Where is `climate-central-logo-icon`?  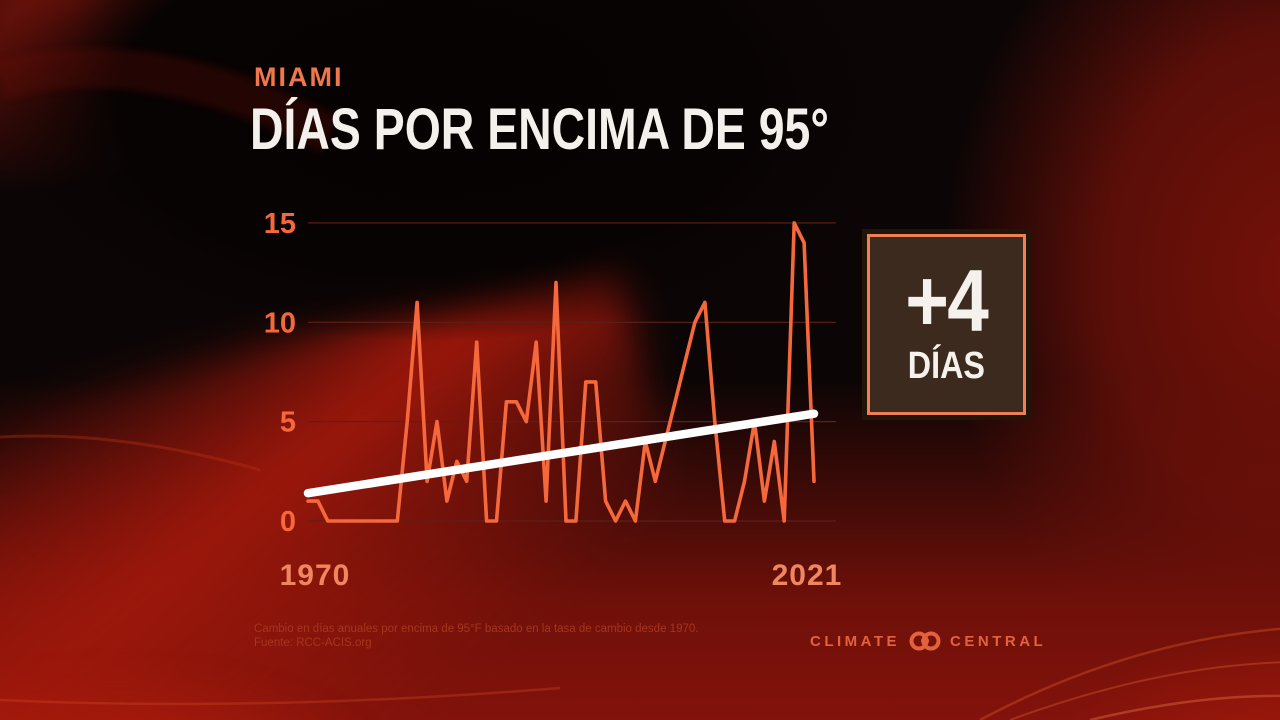 climate-central-logo-icon is located at coordinates (925, 641).